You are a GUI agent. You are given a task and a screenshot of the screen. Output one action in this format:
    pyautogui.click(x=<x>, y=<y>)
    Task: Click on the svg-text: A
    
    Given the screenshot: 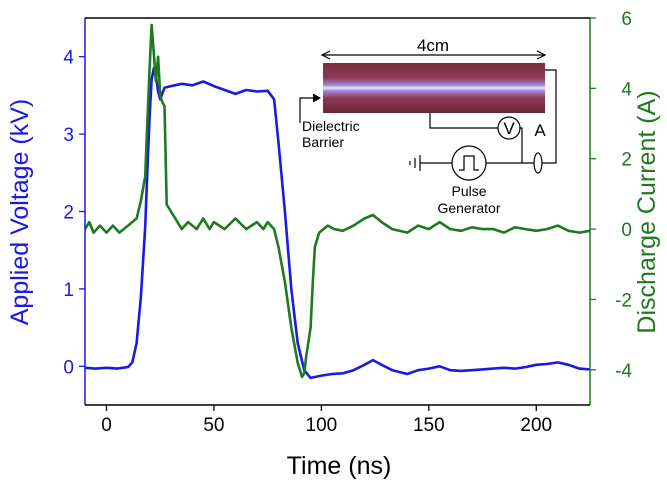 What is the action you would take?
    pyautogui.click(x=540, y=130)
    